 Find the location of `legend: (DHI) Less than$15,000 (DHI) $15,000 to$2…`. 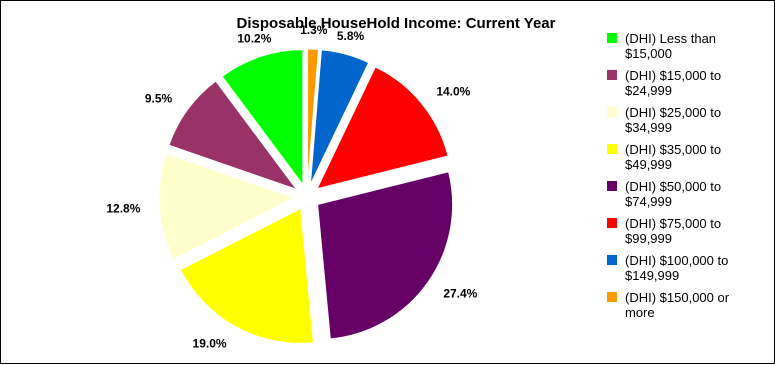

legend: (DHI) Less than$15,000 (DHI) $15,000 to$2… is located at coordinates (668, 175).